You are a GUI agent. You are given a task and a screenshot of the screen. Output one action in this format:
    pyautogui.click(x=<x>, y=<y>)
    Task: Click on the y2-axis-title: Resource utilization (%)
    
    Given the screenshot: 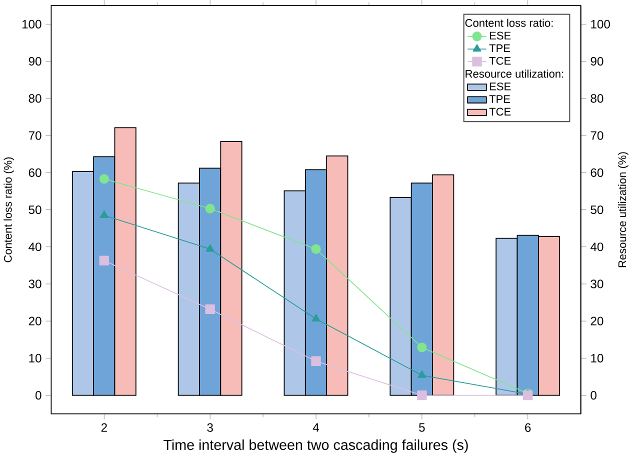 What is the action you would take?
    pyautogui.click(x=623, y=209)
    